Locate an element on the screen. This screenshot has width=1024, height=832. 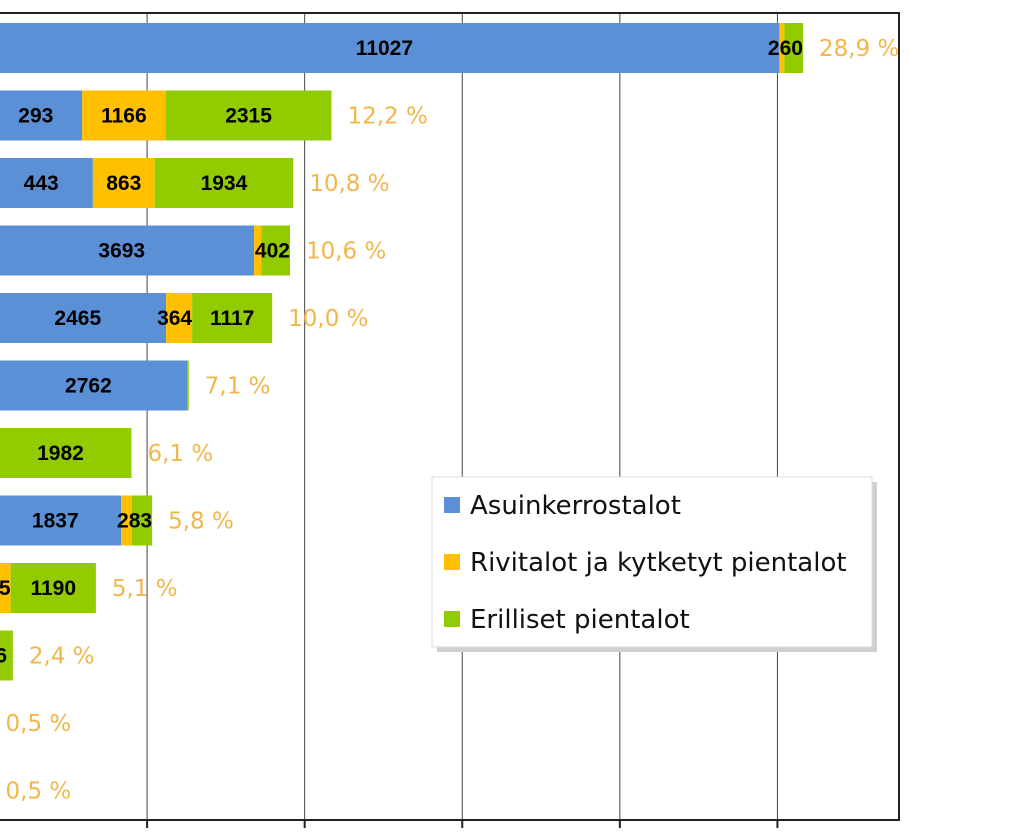
bar-segment-r0-s2 is located at coordinates (794, 48).